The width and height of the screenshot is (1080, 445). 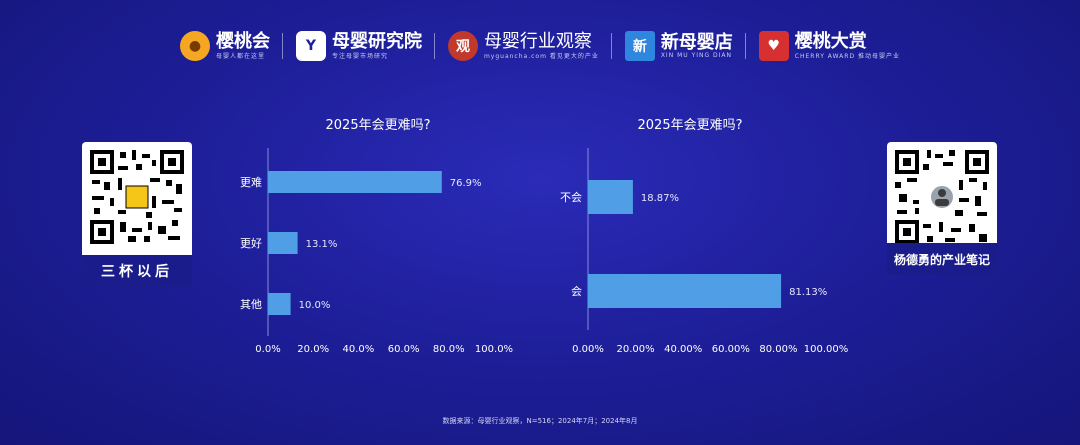 I want to click on qr-caption-left: 三杯以后, so click(x=137, y=271).